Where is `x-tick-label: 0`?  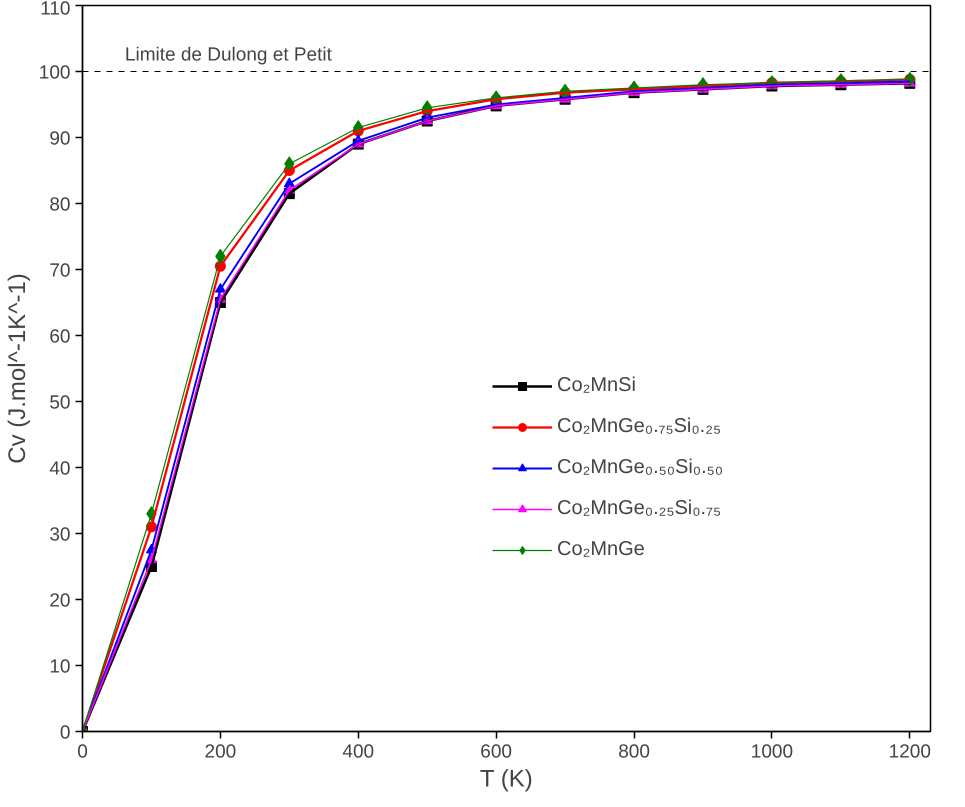 x-tick-label: 0 is located at coordinates (82, 752).